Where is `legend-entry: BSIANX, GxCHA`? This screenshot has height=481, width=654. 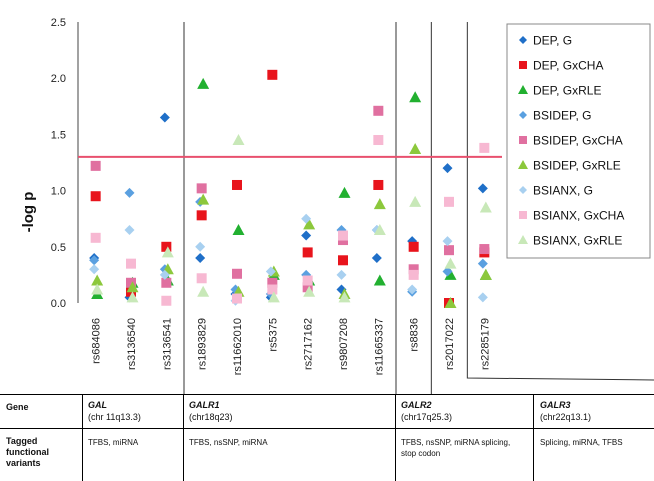 legend-entry: BSIANX, GxCHA is located at coordinates (571, 216).